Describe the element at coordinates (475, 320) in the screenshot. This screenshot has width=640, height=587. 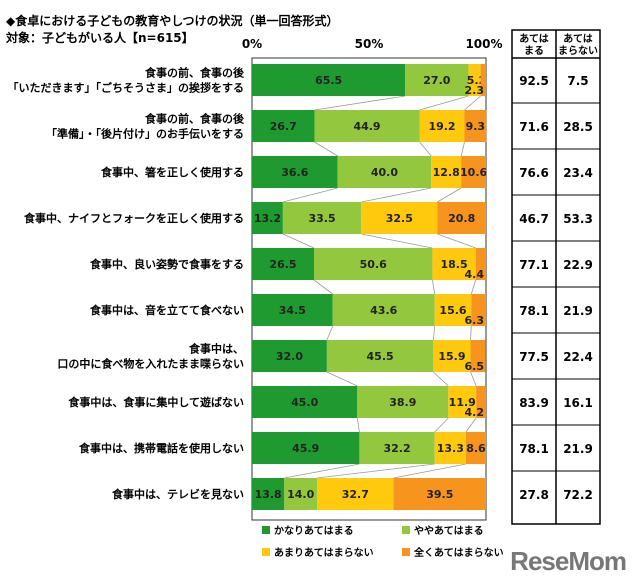
I see `data-label: 6.3` at that location.